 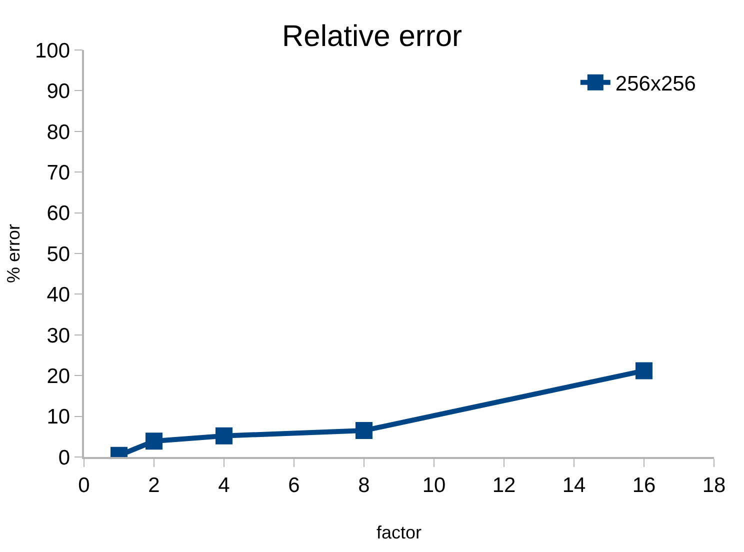 What do you see at coordinates (294, 485) in the screenshot?
I see `x-tick-label: 6` at bounding box center [294, 485].